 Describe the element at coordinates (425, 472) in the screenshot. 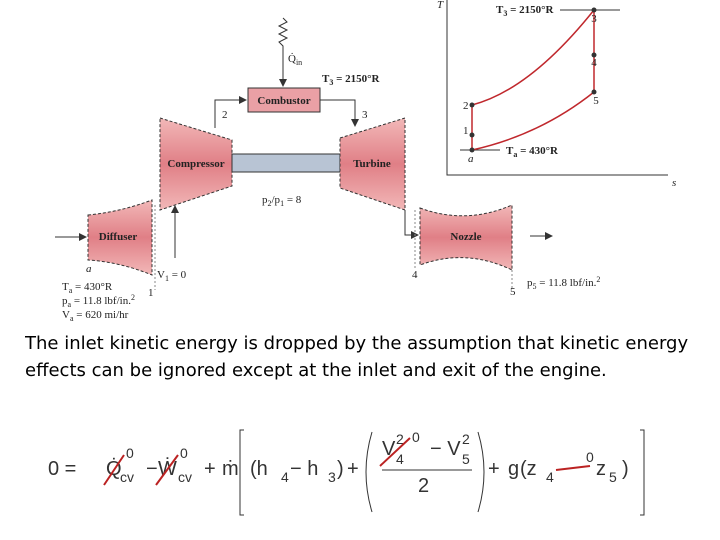

I see `paren` at that location.